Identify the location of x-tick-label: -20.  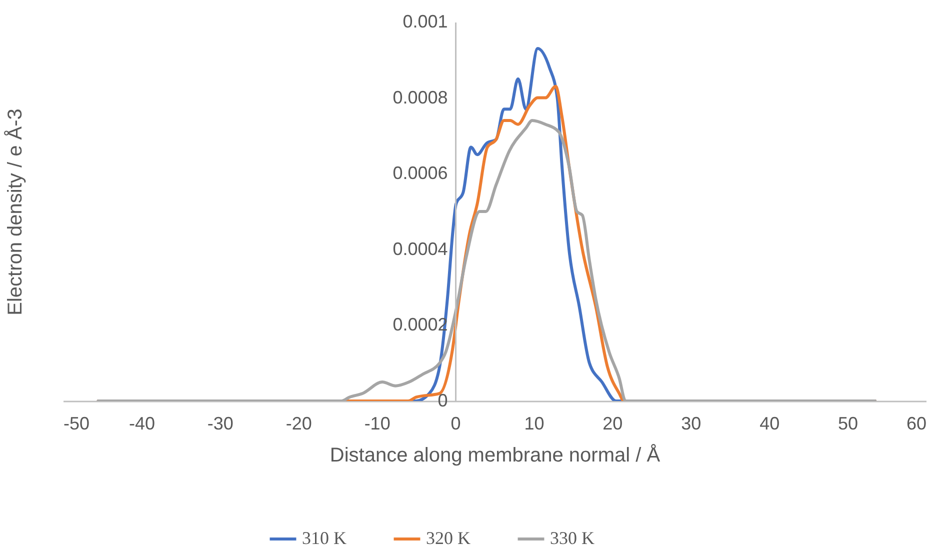
(299, 424).